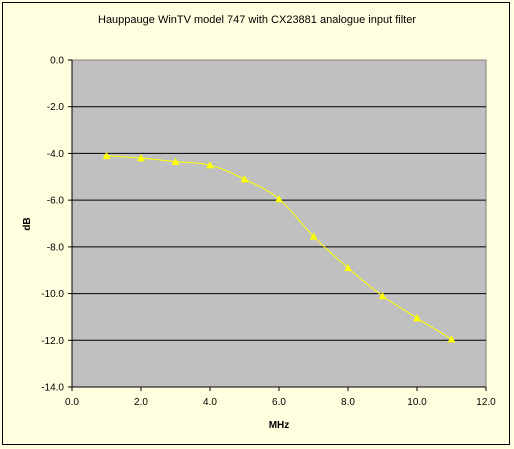 The image size is (514, 449). Describe the element at coordinates (279, 425) in the screenshot. I see `x-axis-label: MHz` at that location.